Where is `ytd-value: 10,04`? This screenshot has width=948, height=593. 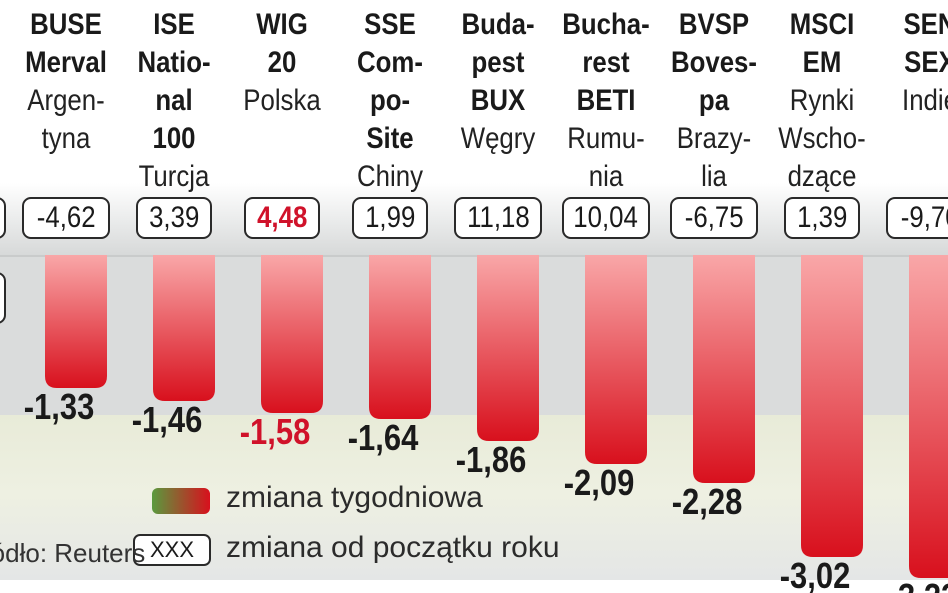
ytd-value: 10,04 is located at coordinates (606, 217).